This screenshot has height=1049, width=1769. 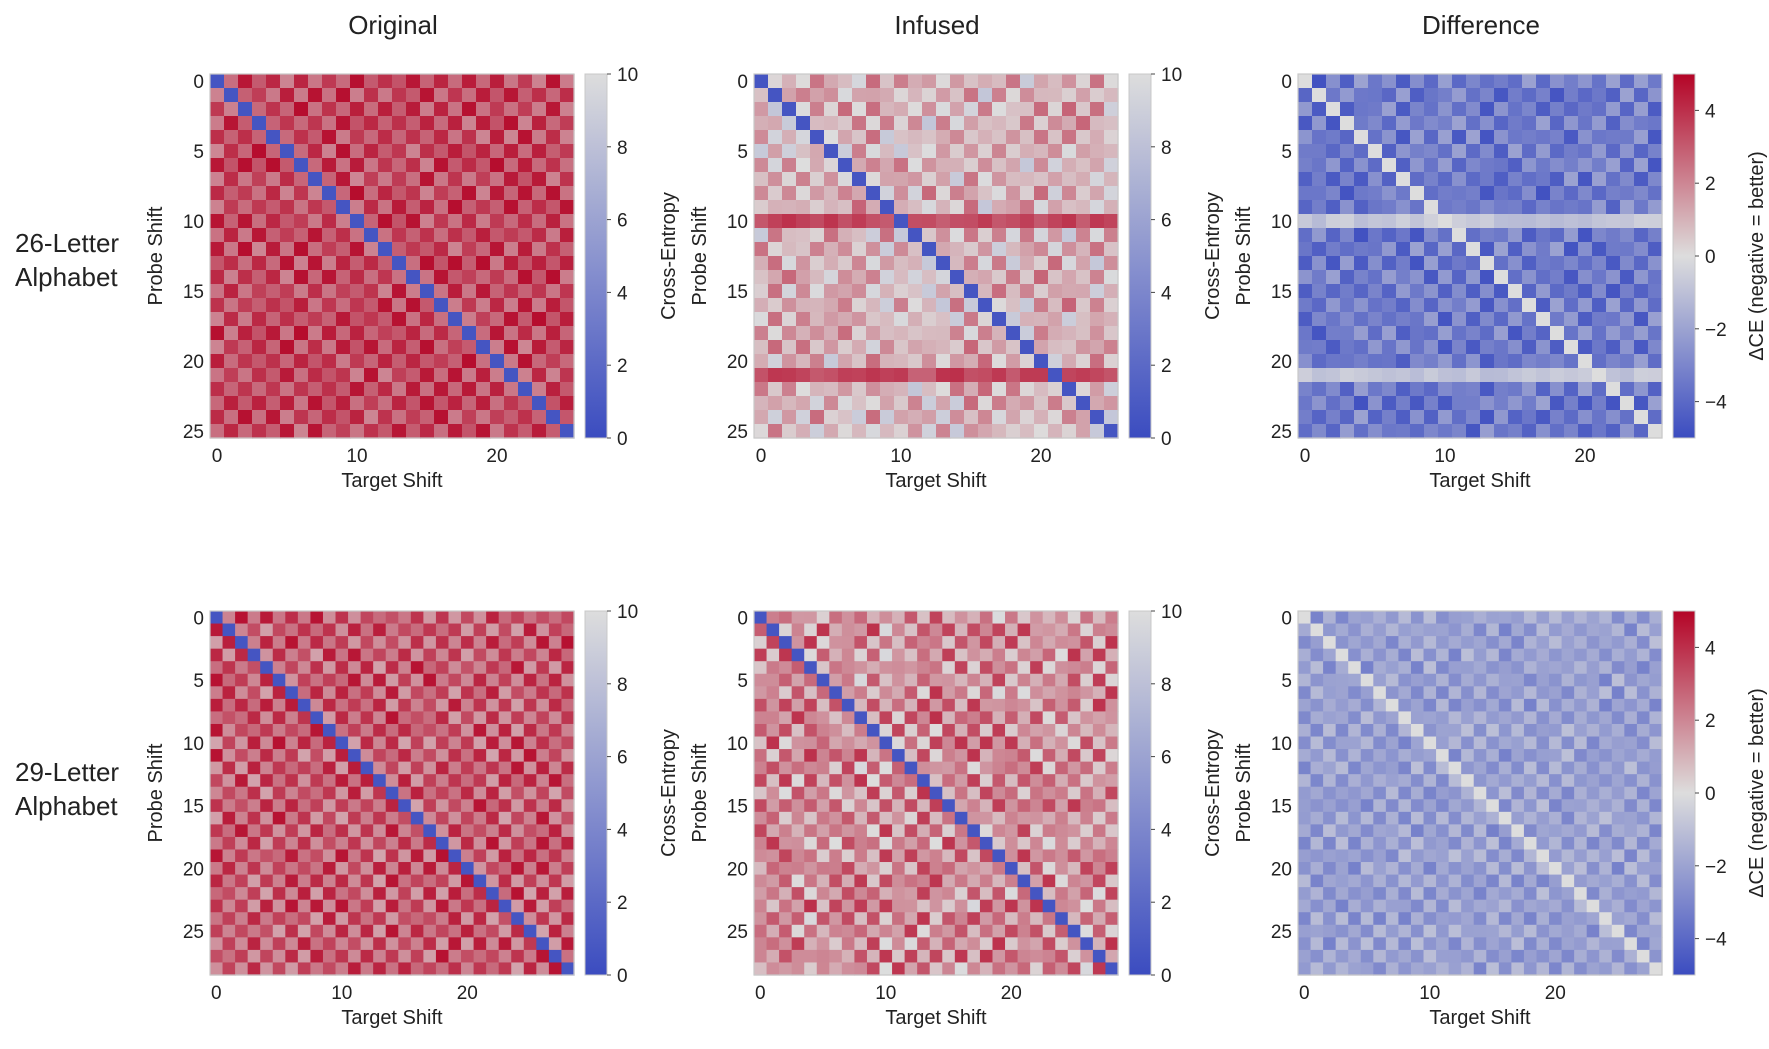 I want to click on colorbar-label: ΔCE (negative = better), so click(x=1757, y=256).